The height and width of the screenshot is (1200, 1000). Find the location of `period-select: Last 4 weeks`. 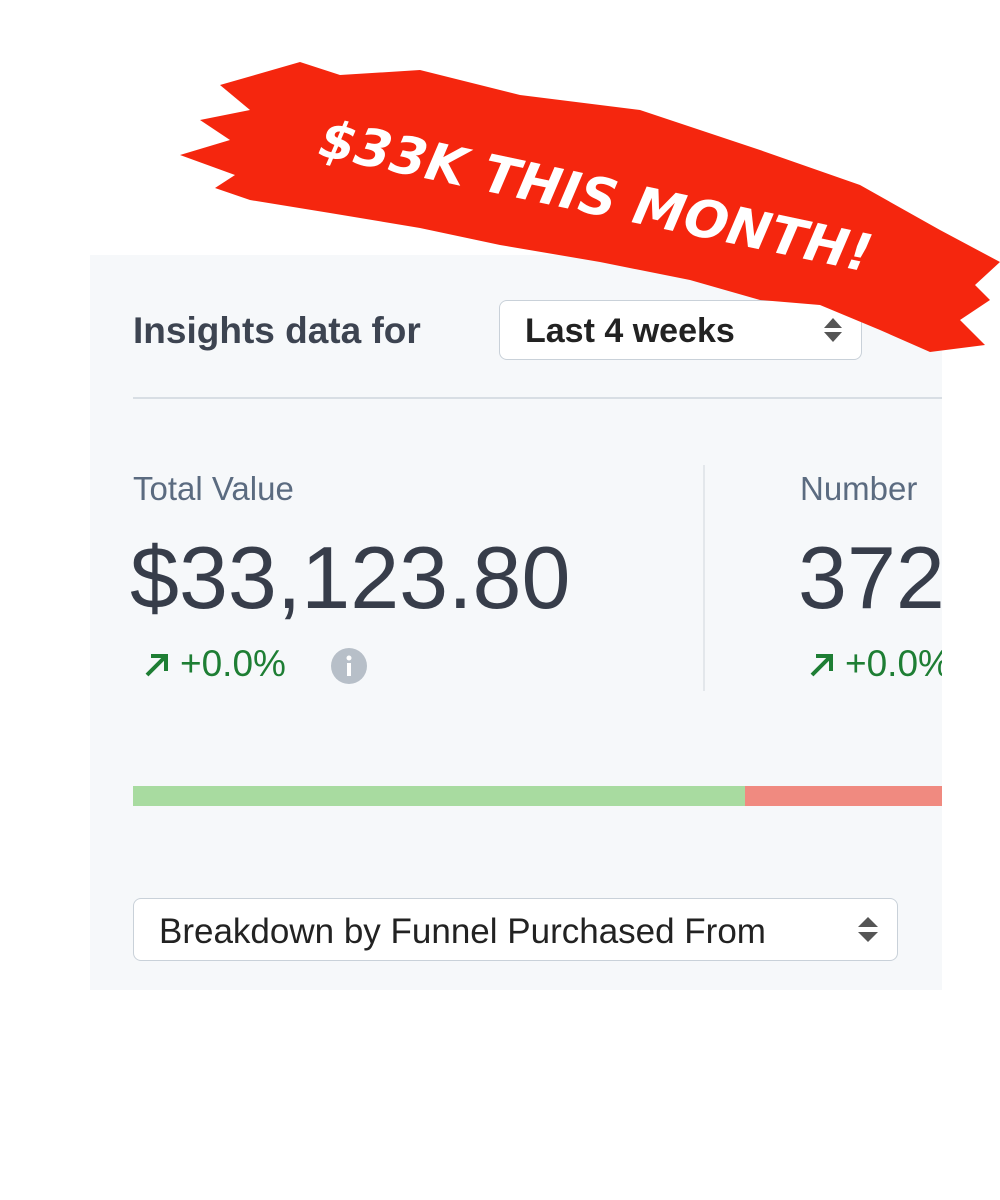

period-select: Last 4 weeks is located at coordinates (680, 330).